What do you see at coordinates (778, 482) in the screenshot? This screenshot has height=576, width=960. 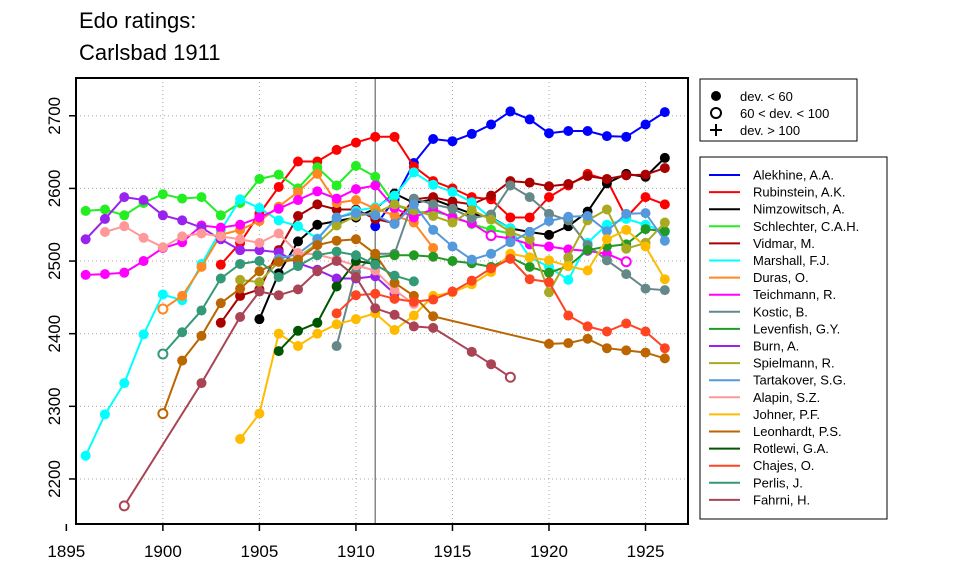 I see `legend-label: Perlis, J.` at bounding box center [778, 482].